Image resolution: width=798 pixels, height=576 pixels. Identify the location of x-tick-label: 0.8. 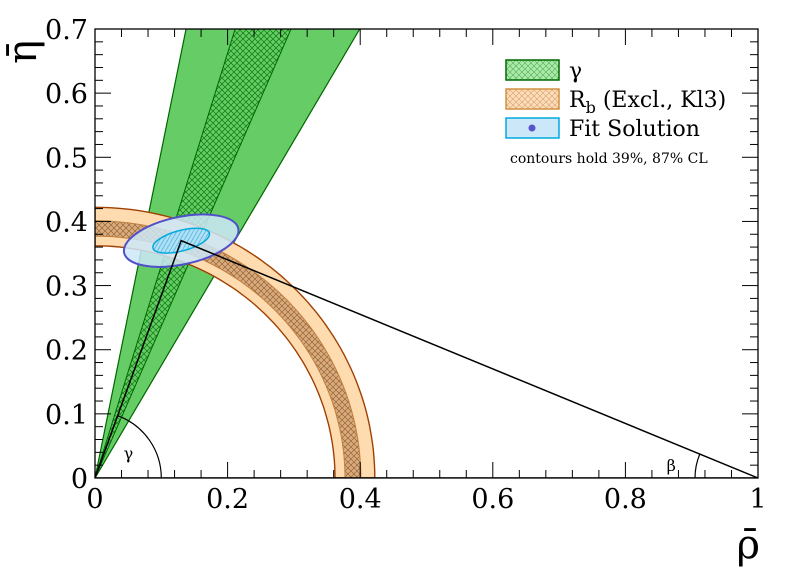
(625, 499).